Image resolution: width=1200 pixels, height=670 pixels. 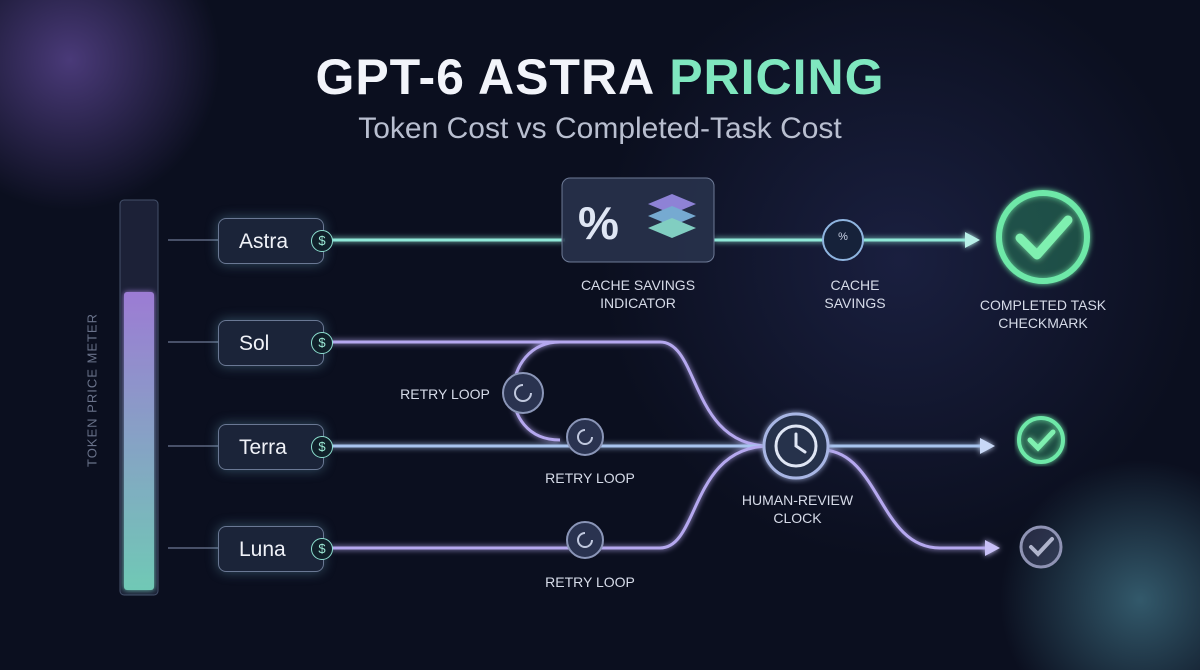 What do you see at coordinates (1041, 547) in the screenshot?
I see `luna-check` at bounding box center [1041, 547].